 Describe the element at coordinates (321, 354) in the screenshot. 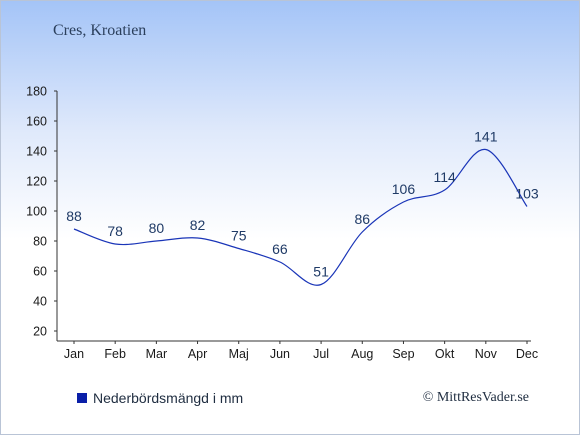

I see `x-tick-label: Jul` at that location.